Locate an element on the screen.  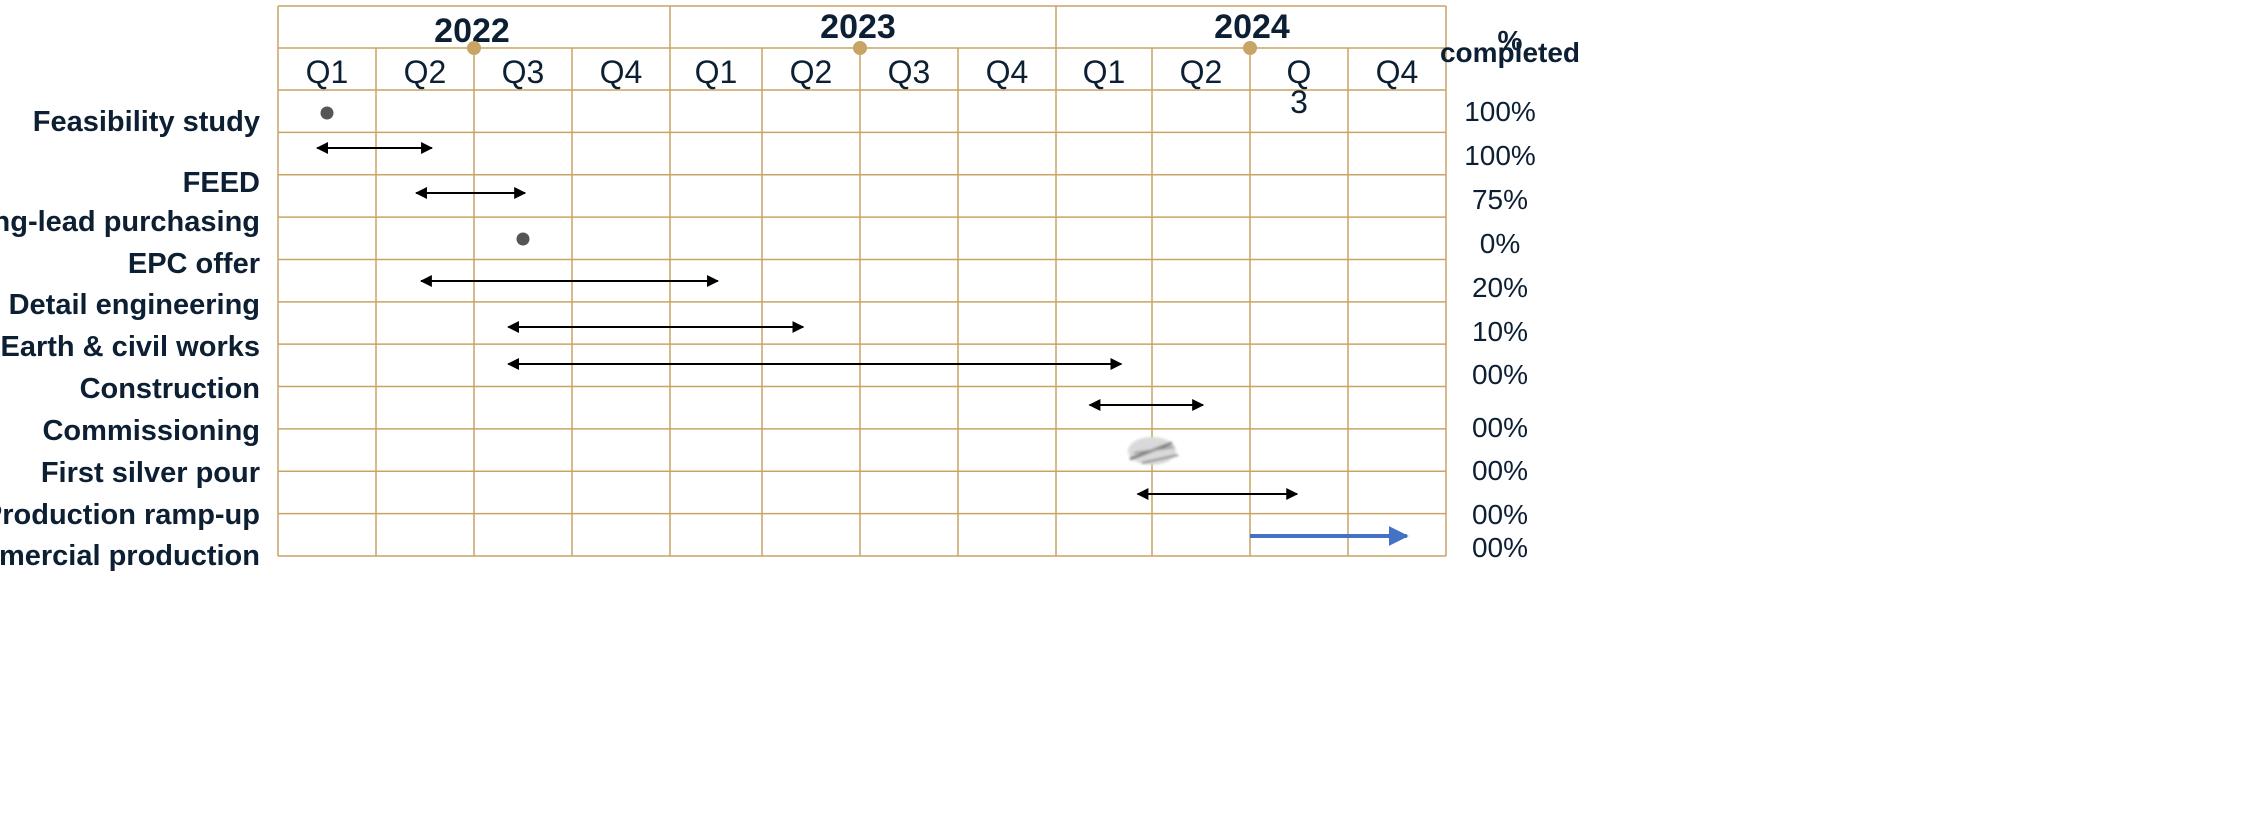
task-label: Commissioning is located at coordinates (151, 431).